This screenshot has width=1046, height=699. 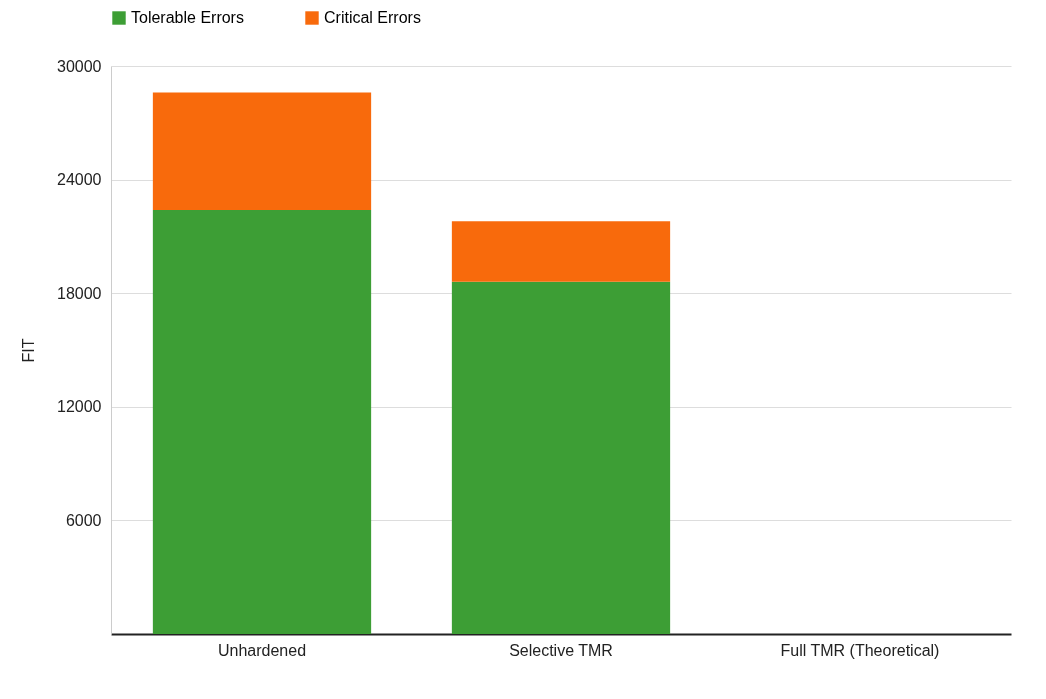 I want to click on legend-label: Tolerable Errors, so click(x=187, y=17).